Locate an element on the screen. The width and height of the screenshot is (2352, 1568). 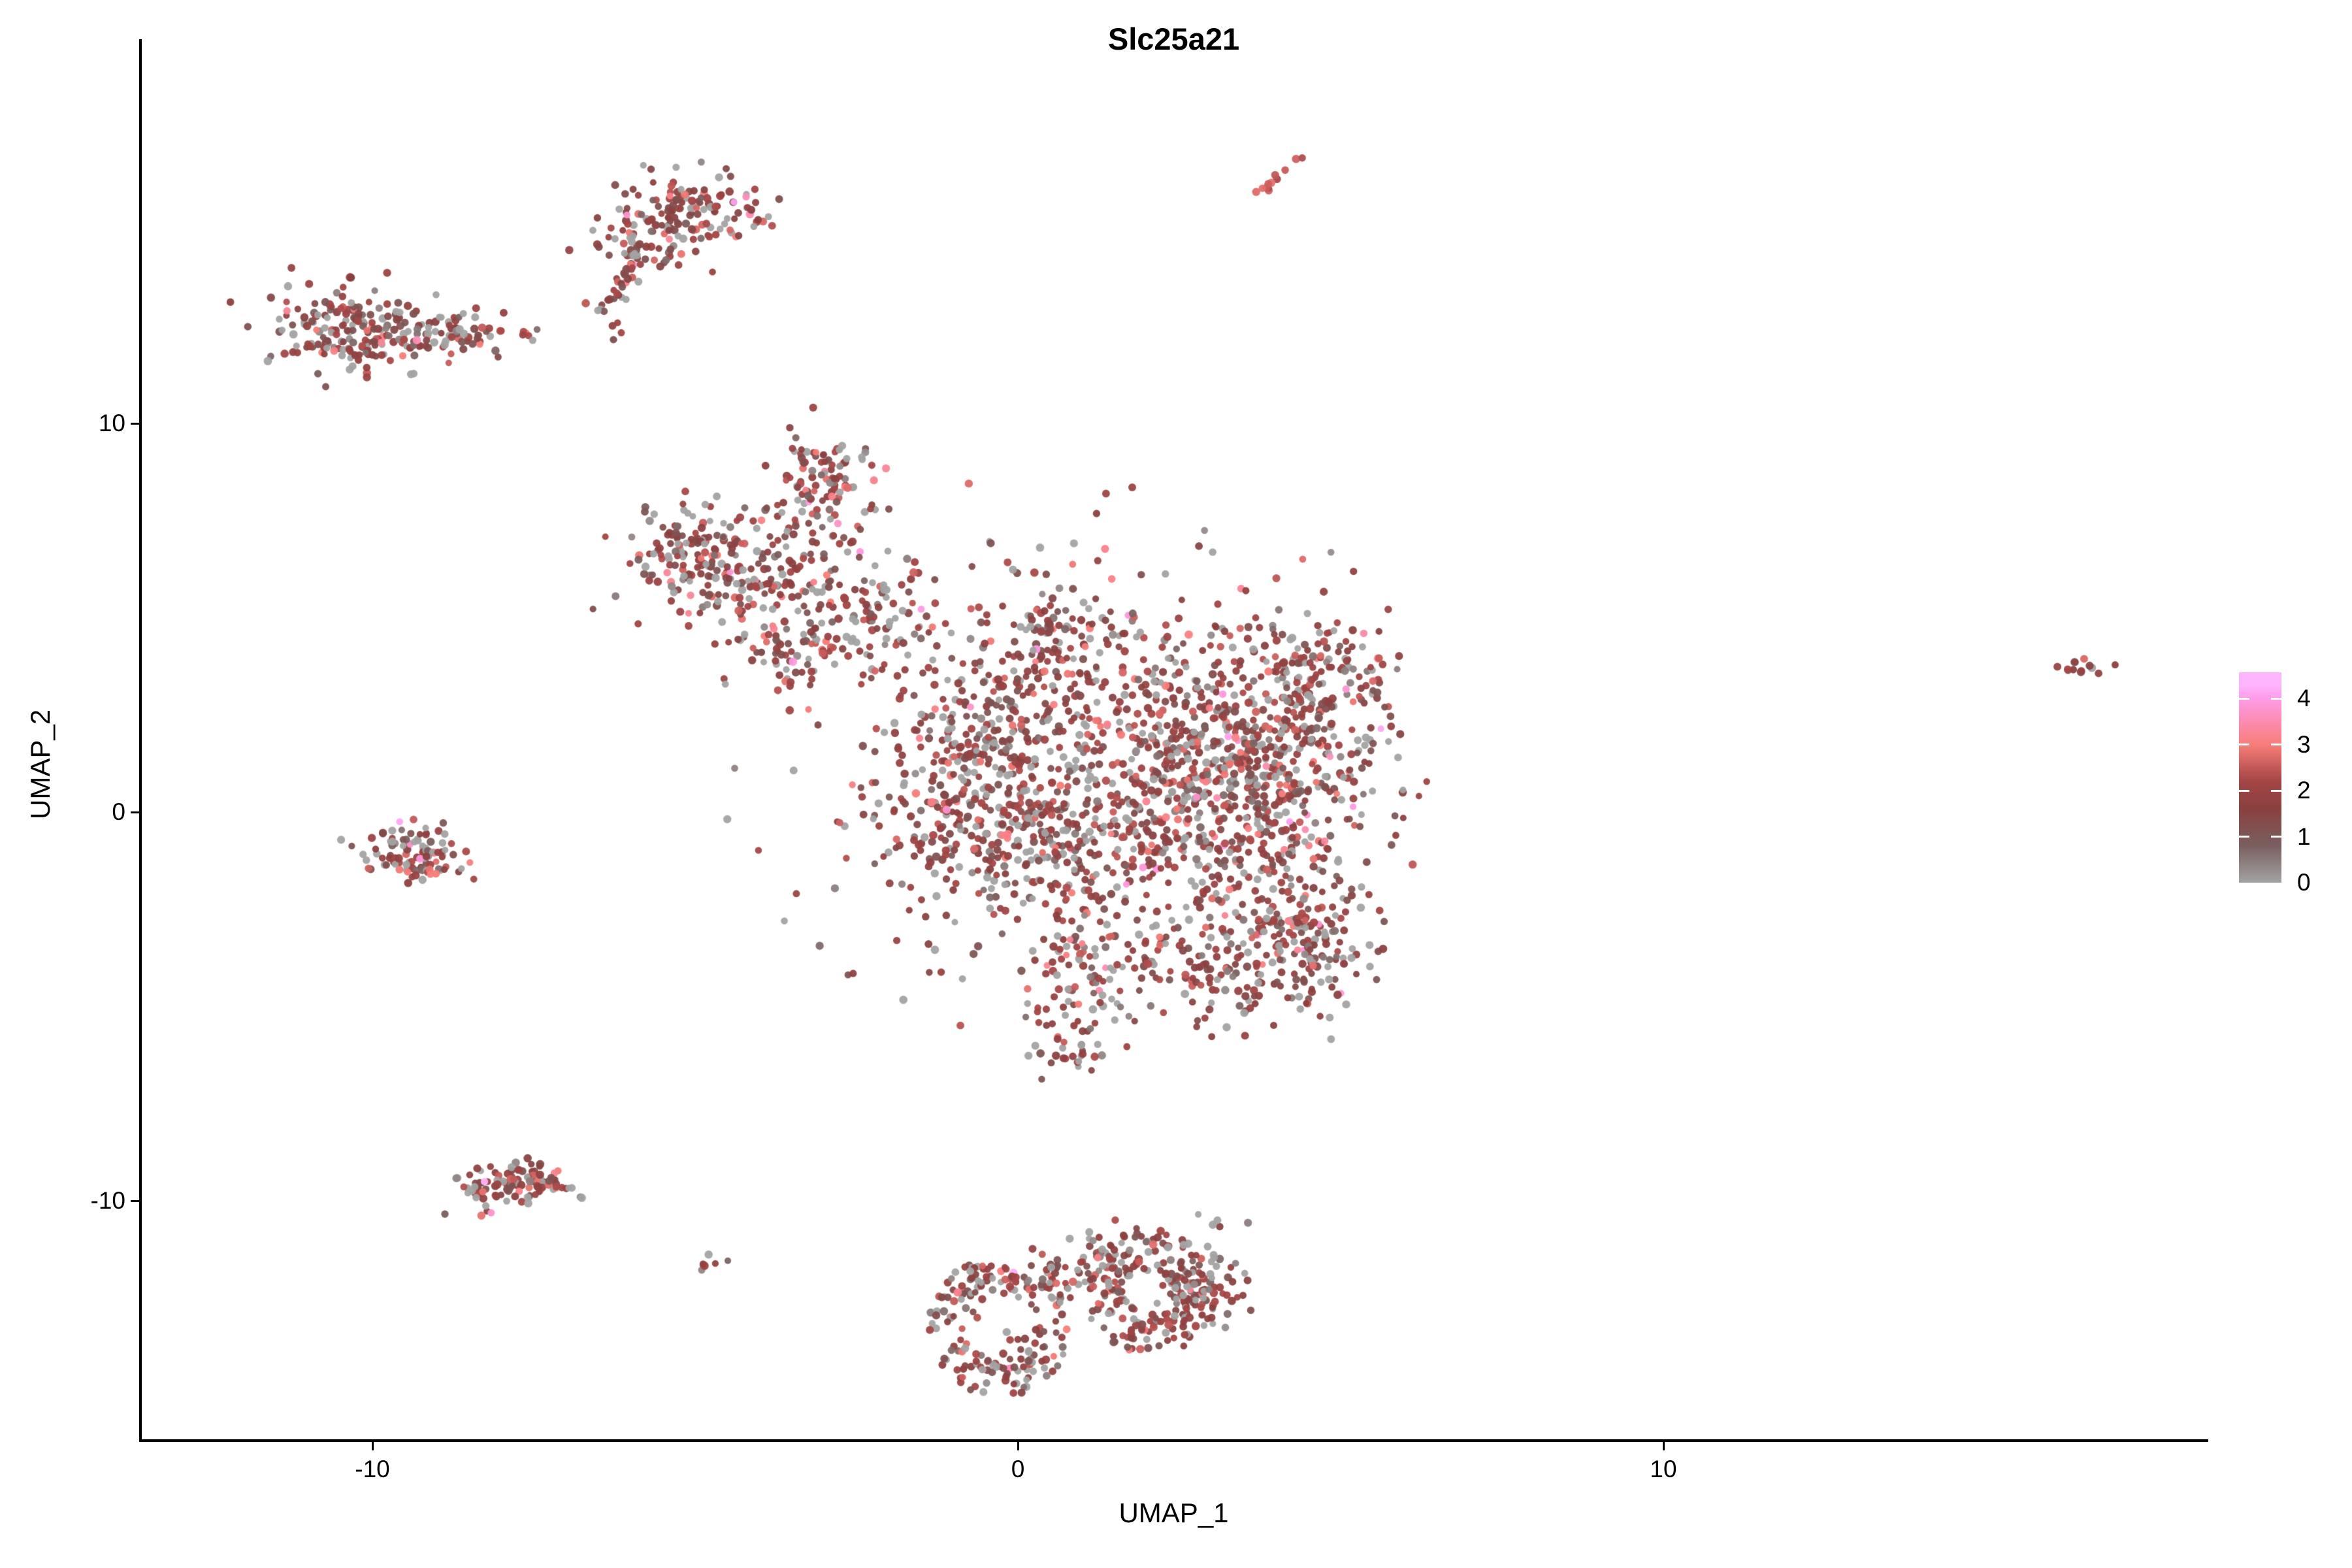
legend-tick-label: 4 is located at coordinates (2304, 698).